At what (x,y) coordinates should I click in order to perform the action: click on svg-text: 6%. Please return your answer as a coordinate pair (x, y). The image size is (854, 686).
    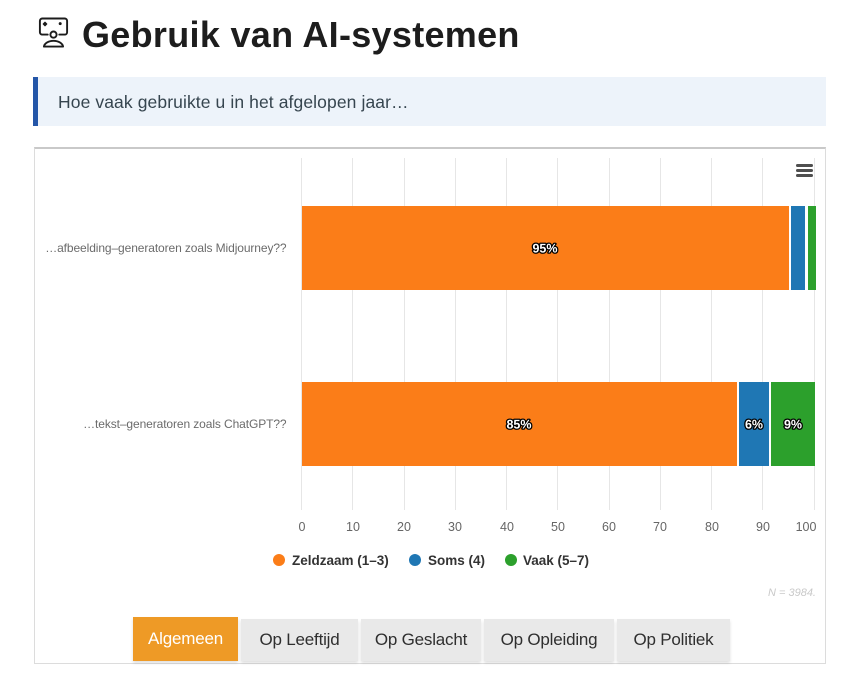
    Looking at the image, I should click on (754, 425).